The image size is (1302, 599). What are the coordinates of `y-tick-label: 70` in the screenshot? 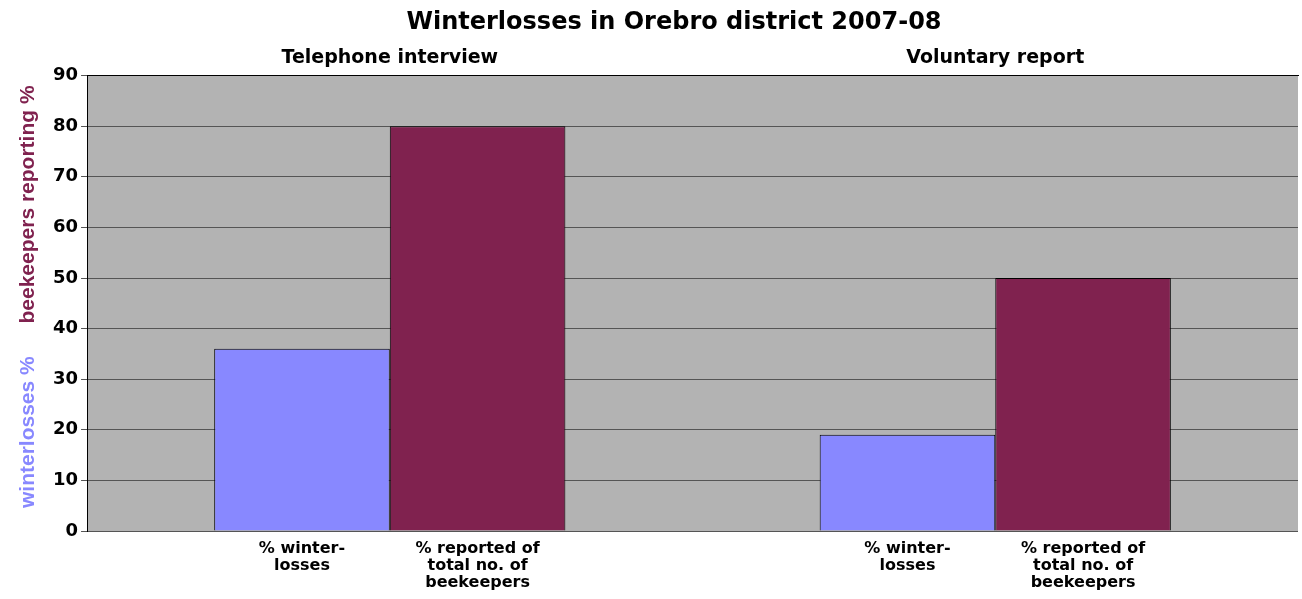 It's located at (65, 175).